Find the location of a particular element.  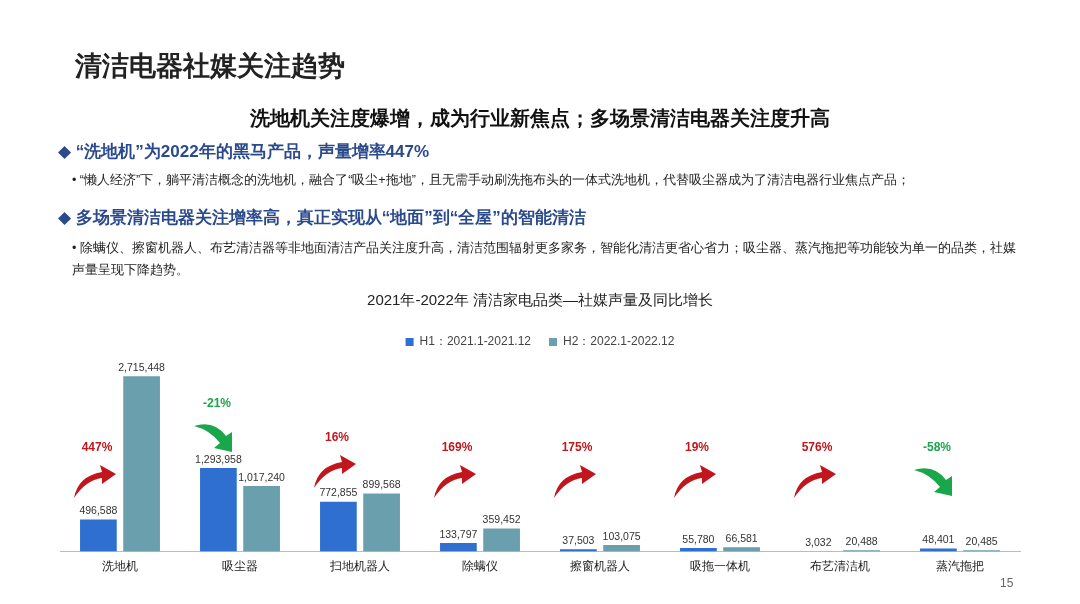

data-label: 66,581 is located at coordinates (741, 537).